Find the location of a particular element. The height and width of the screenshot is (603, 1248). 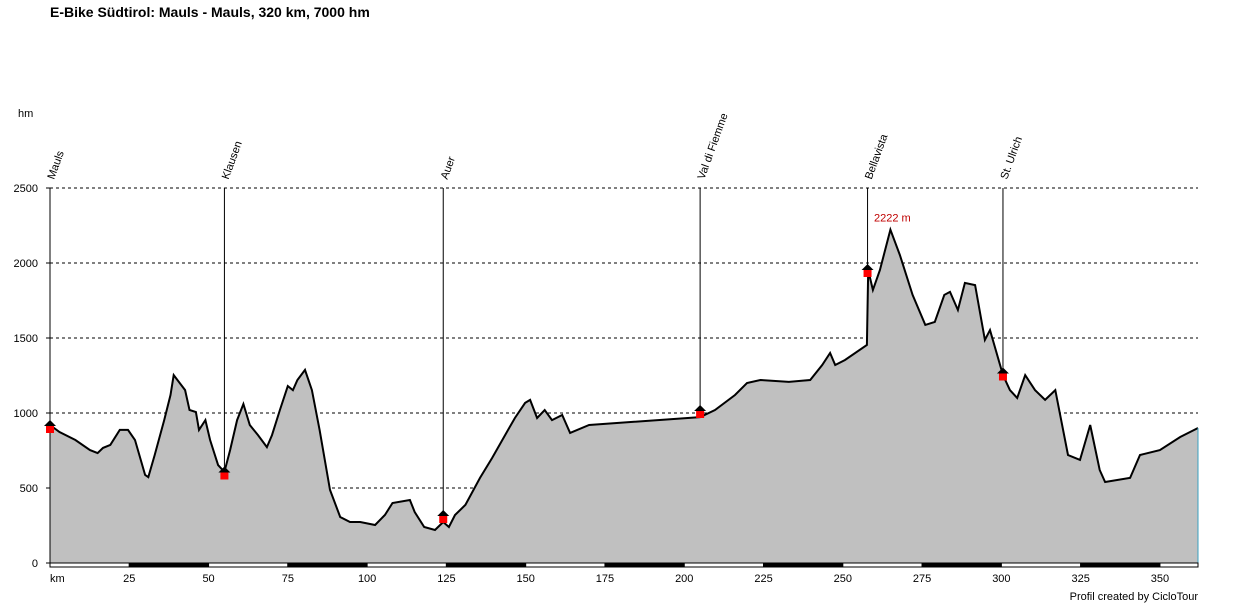

x-tick-label: 175 is located at coordinates (605, 579).